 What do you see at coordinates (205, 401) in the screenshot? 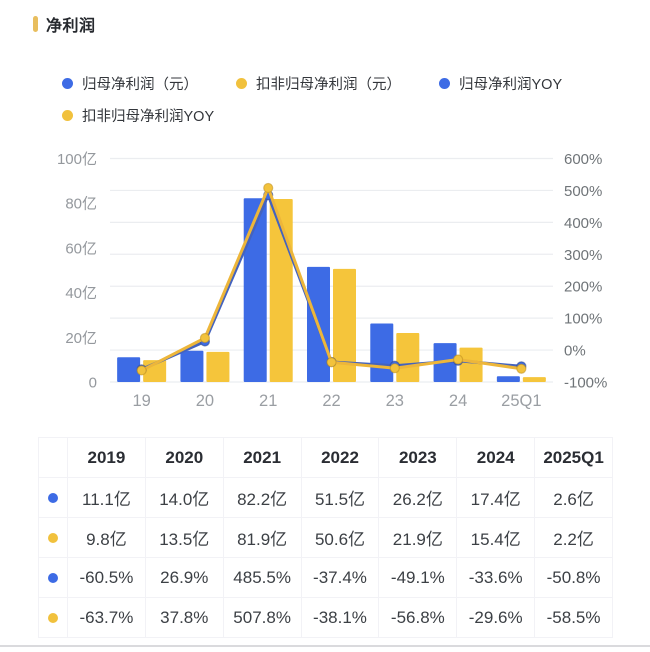
I see `x-axis-label: 20` at bounding box center [205, 401].